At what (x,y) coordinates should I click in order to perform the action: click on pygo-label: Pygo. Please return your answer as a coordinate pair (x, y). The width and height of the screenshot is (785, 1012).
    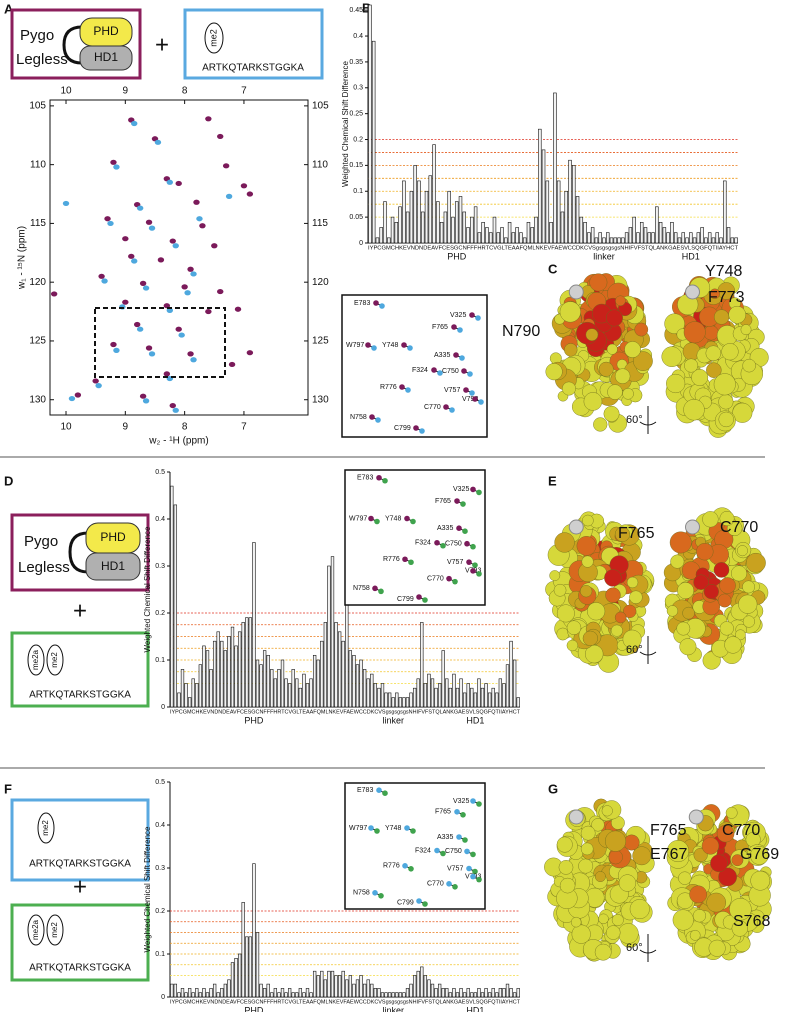
    Looking at the image, I should click on (37, 35).